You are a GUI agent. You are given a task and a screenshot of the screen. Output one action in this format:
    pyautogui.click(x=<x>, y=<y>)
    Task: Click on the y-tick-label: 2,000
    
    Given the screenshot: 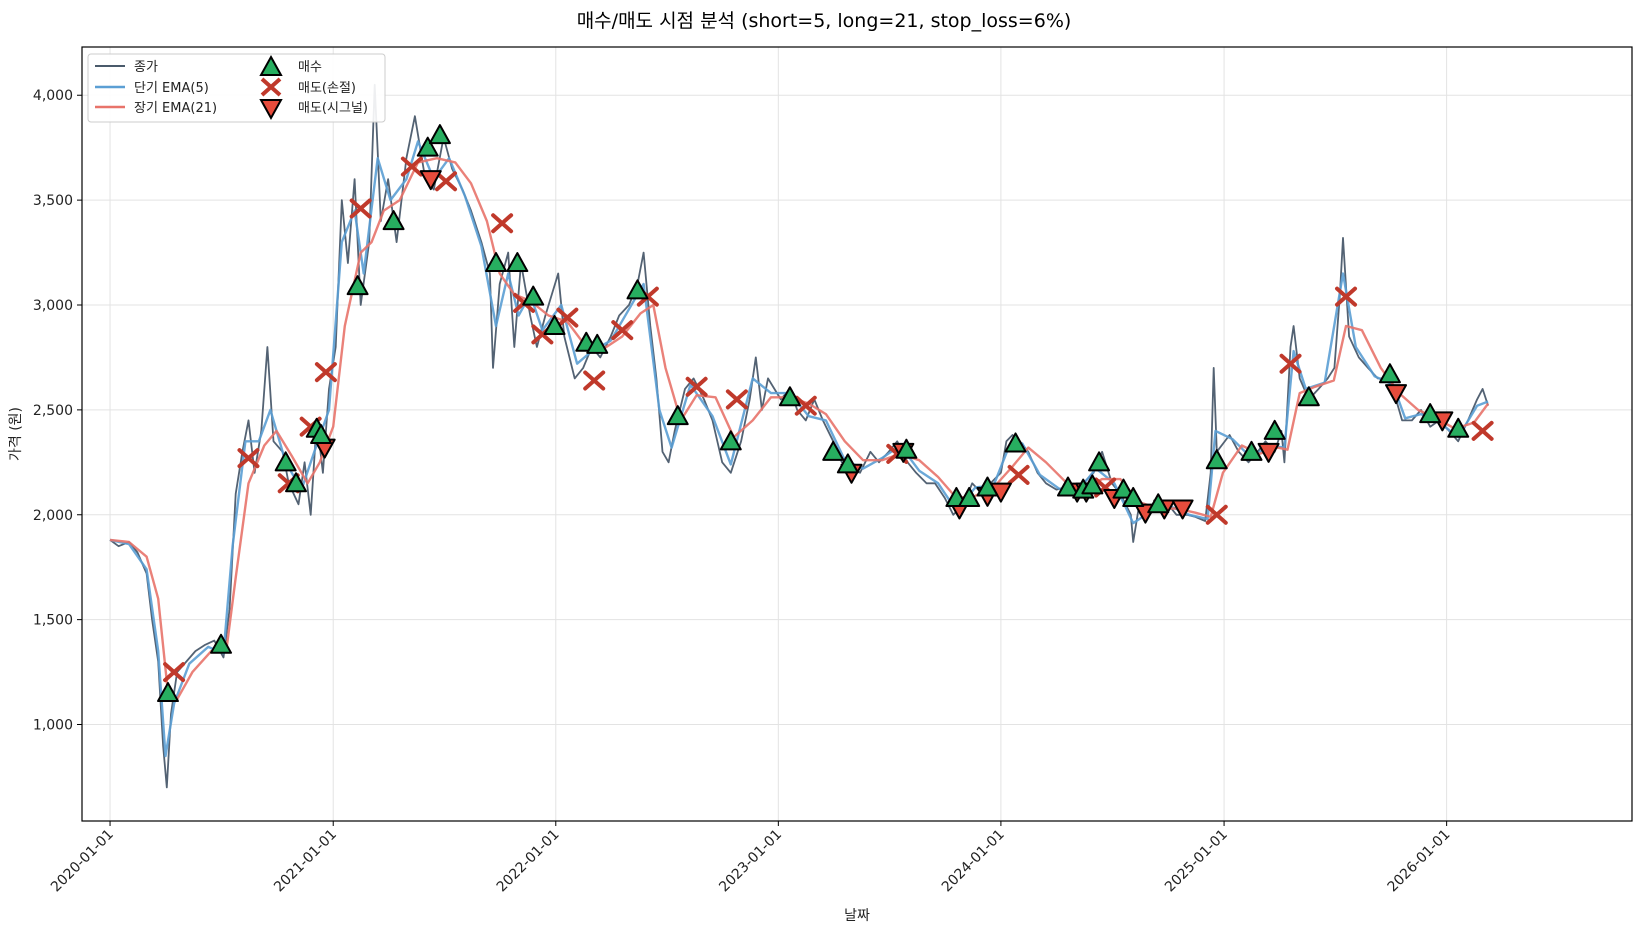 What is the action you would take?
    pyautogui.click(x=53, y=516)
    